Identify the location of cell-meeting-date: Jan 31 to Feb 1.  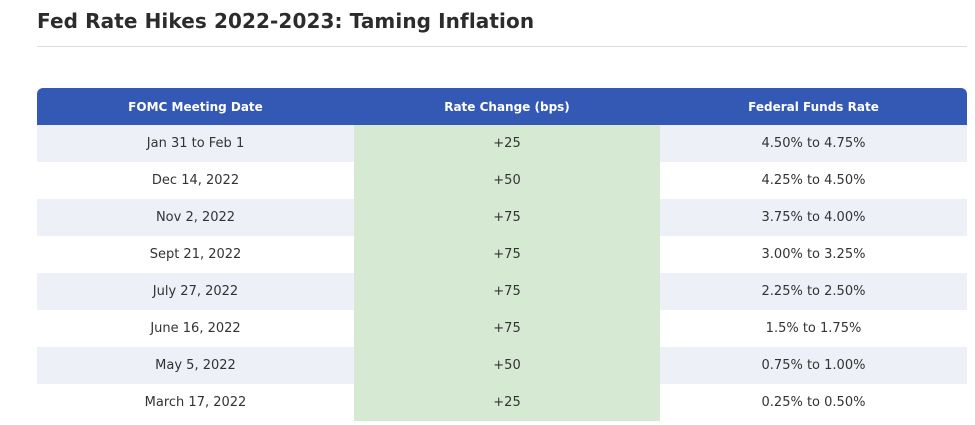
(195, 143).